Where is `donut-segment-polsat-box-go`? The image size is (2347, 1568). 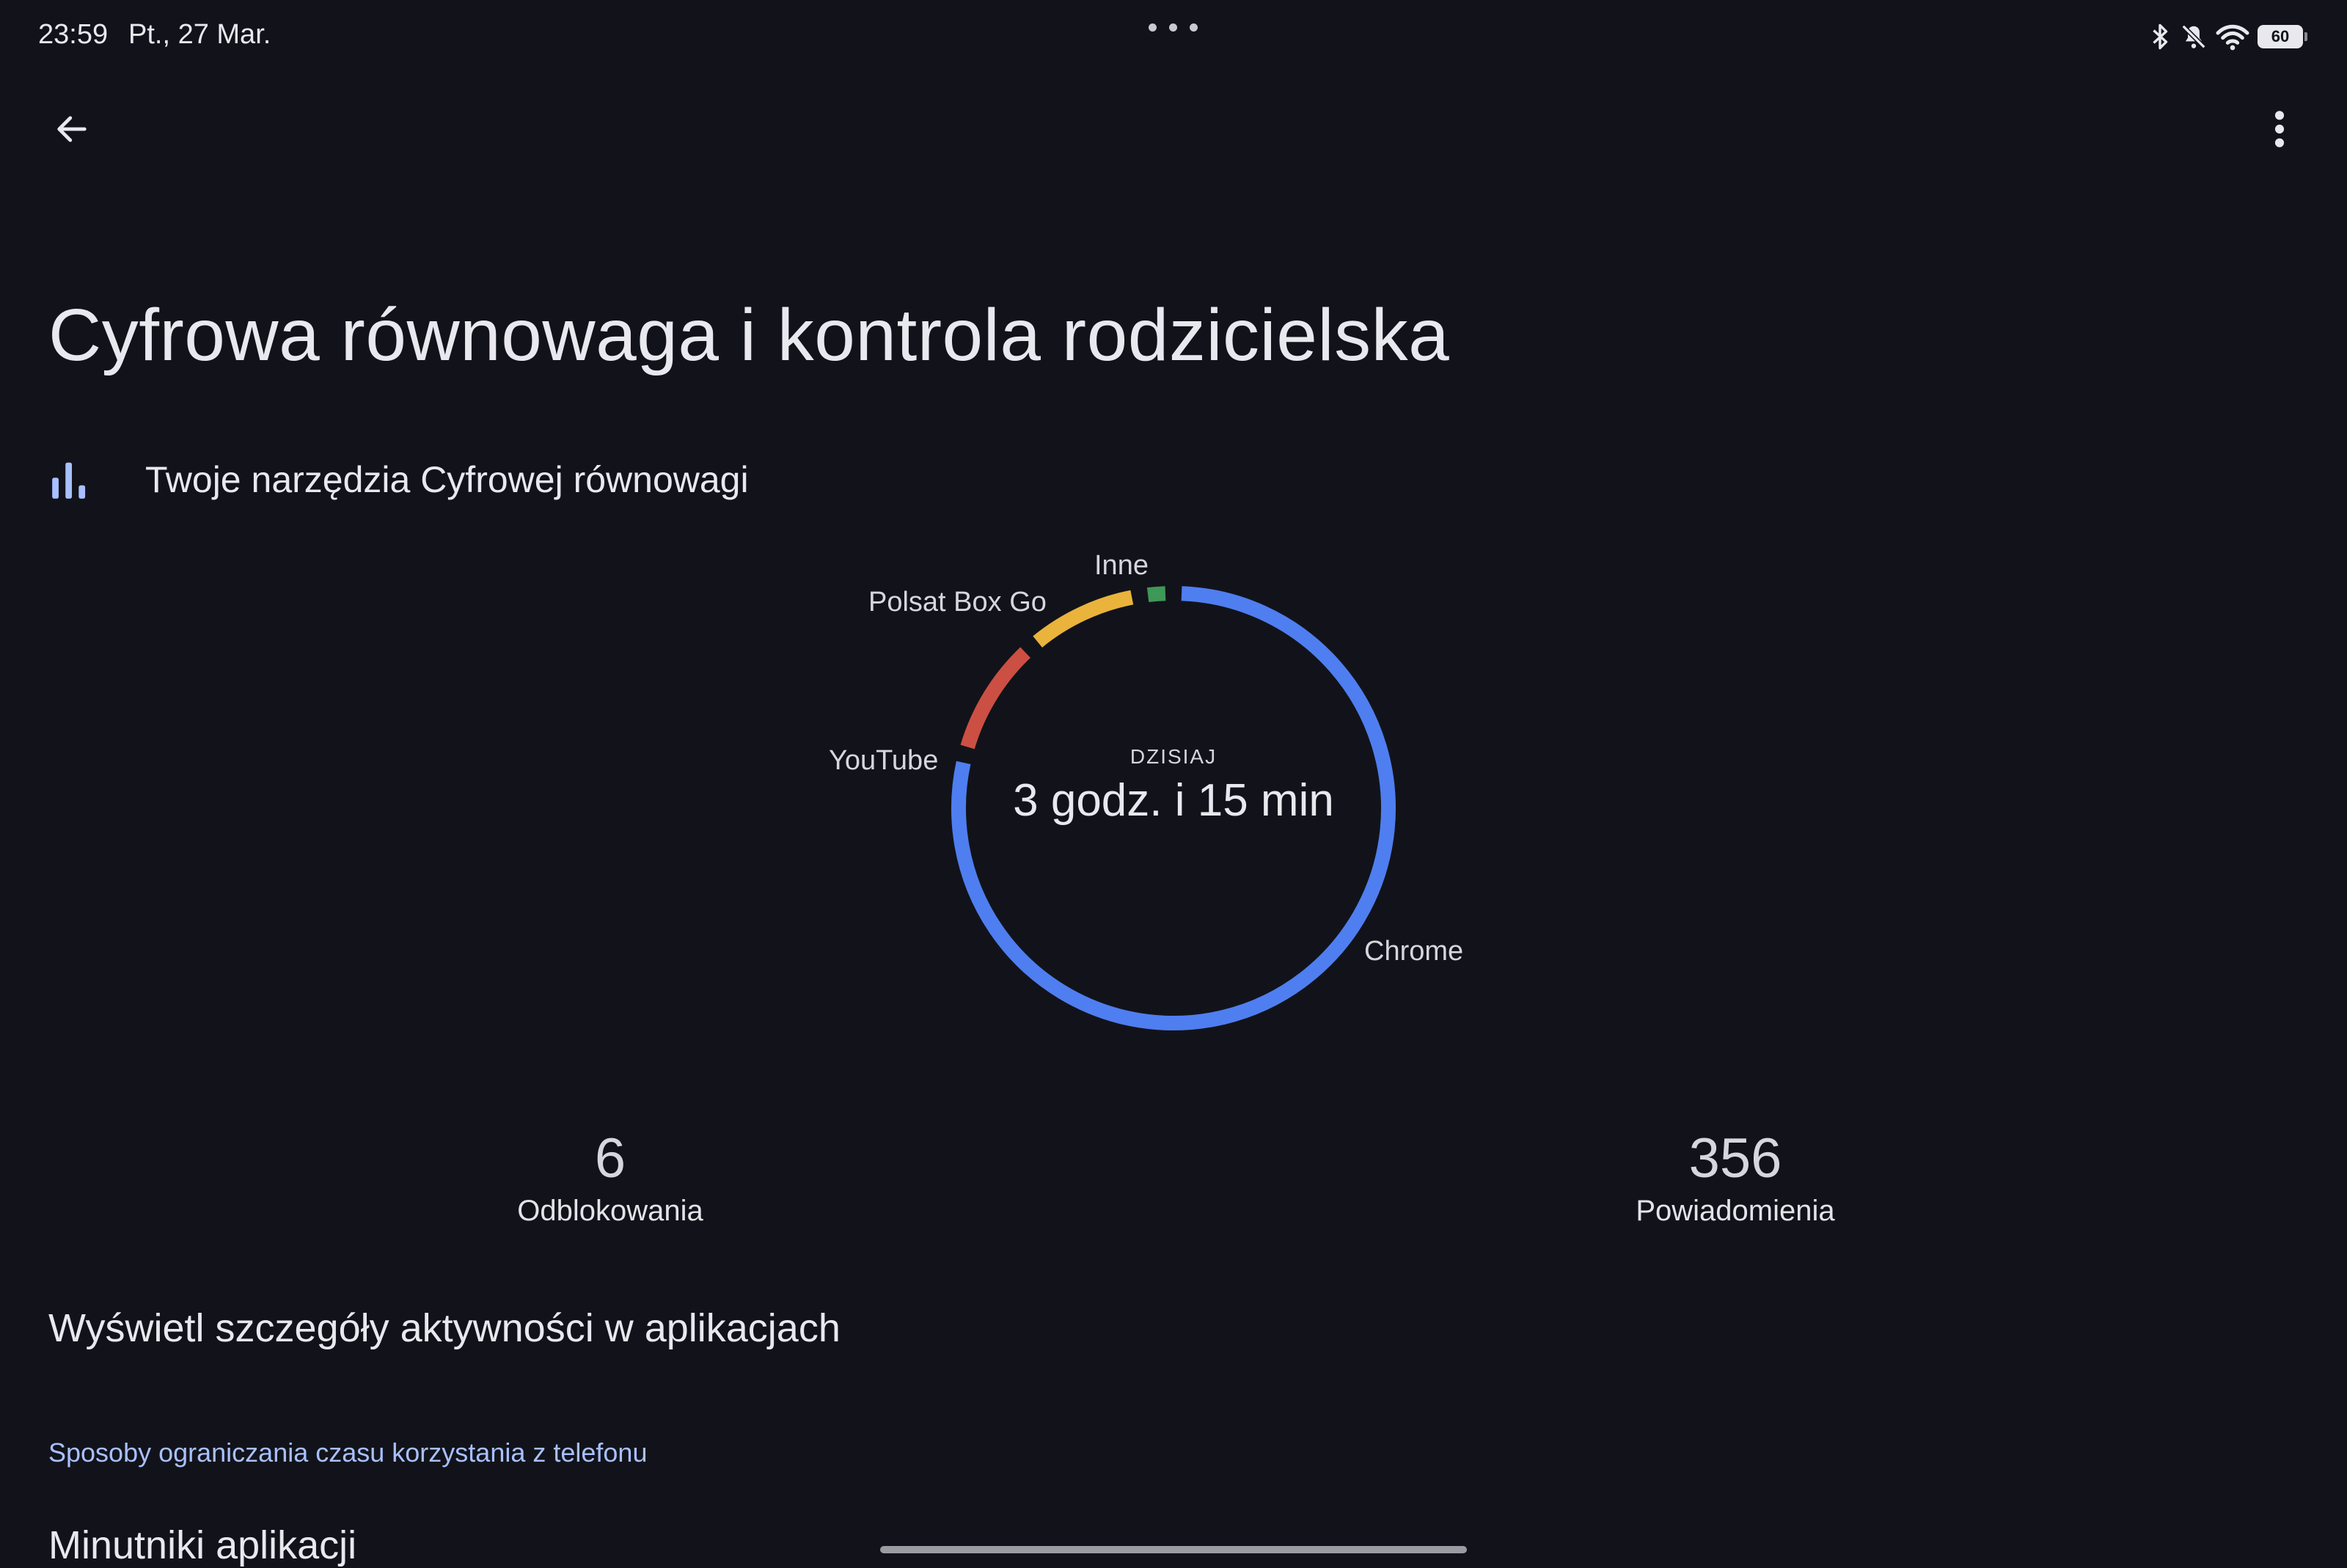 donut-segment-polsat-box-go is located at coordinates (1083, 619).